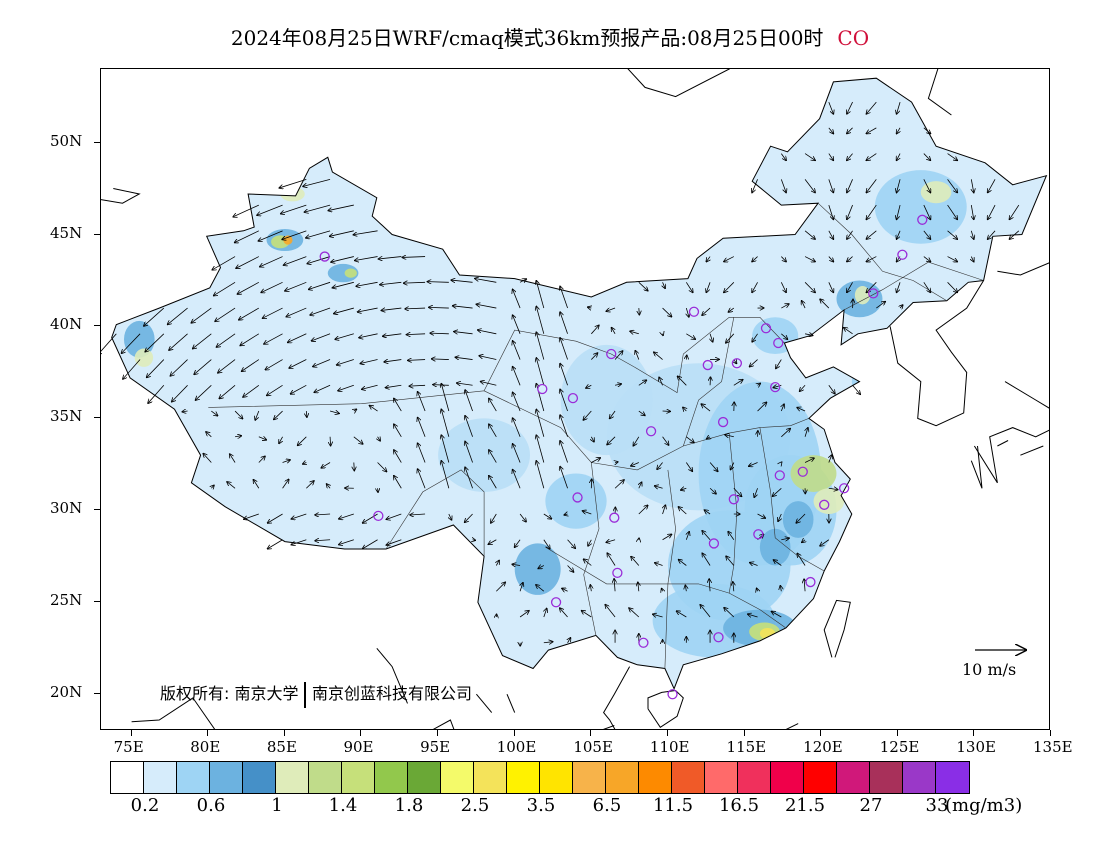 This screenshot has width=1100, height=850. Describe the element at coordinates (358, 747) in the screenshot. I see `lon-tick-label: 90E` at that location.